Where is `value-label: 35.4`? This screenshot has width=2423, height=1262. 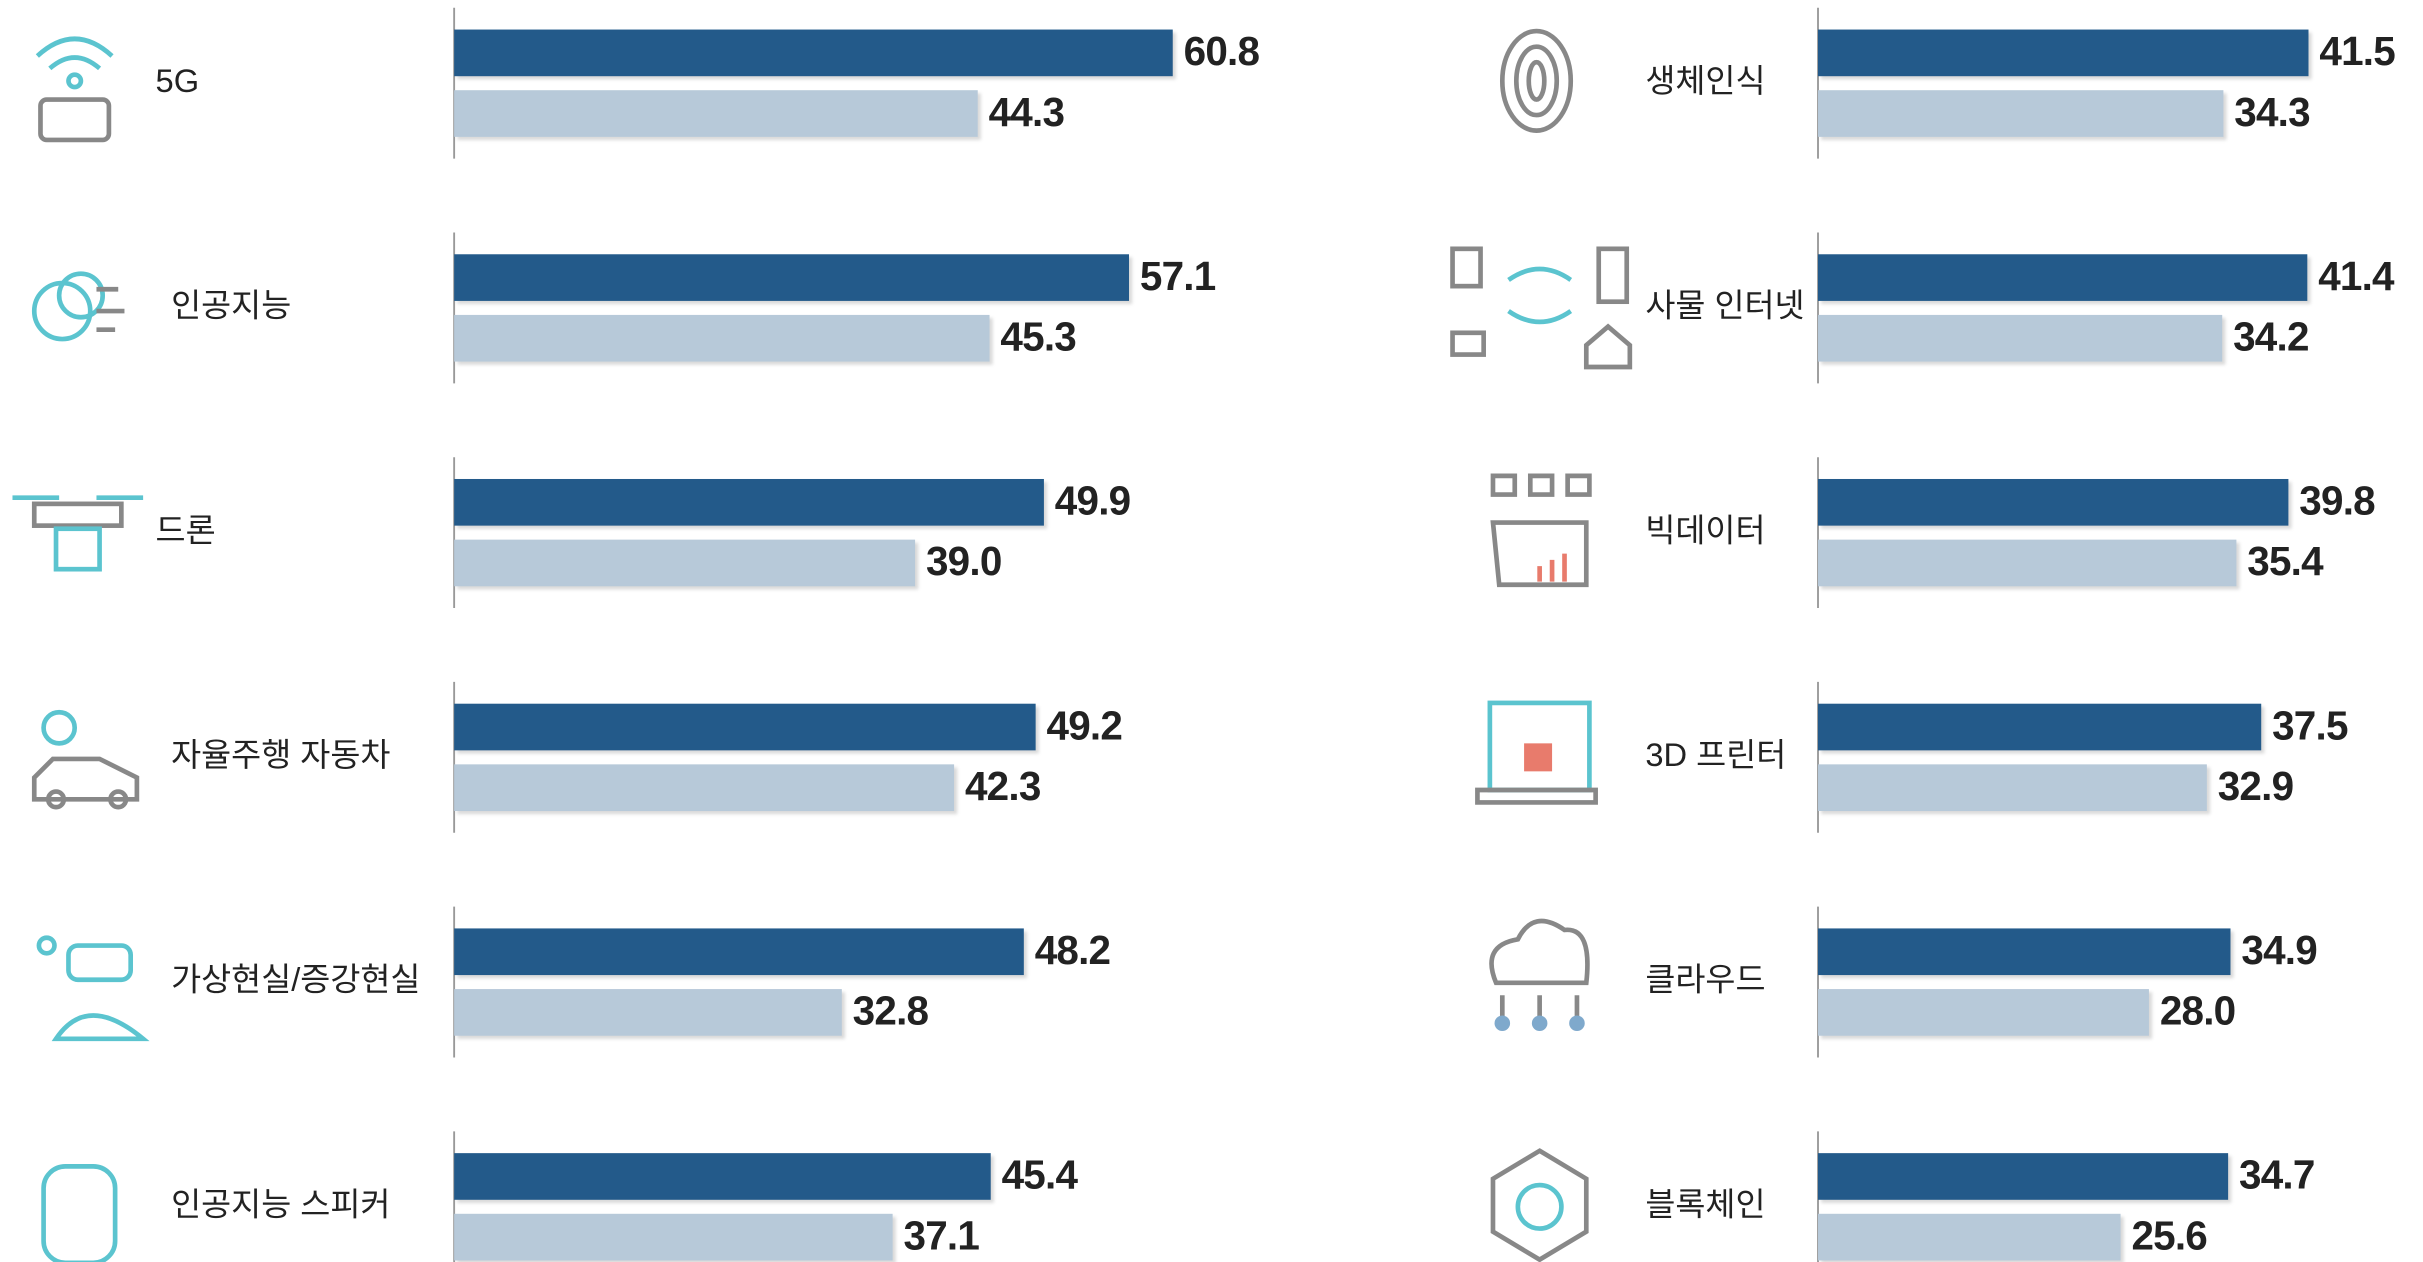
value-label: 35.4 is located at coordinates (2285, 561).